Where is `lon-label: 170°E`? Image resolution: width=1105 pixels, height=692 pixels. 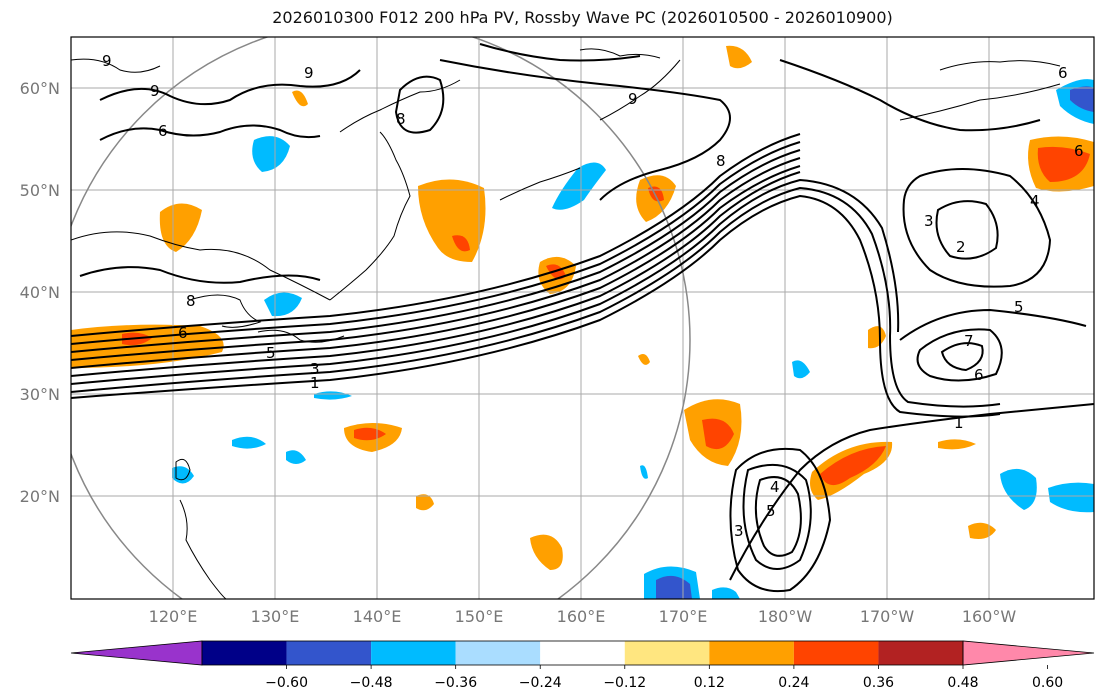
lon-label: 170°E is located at coordinates (683, 616).